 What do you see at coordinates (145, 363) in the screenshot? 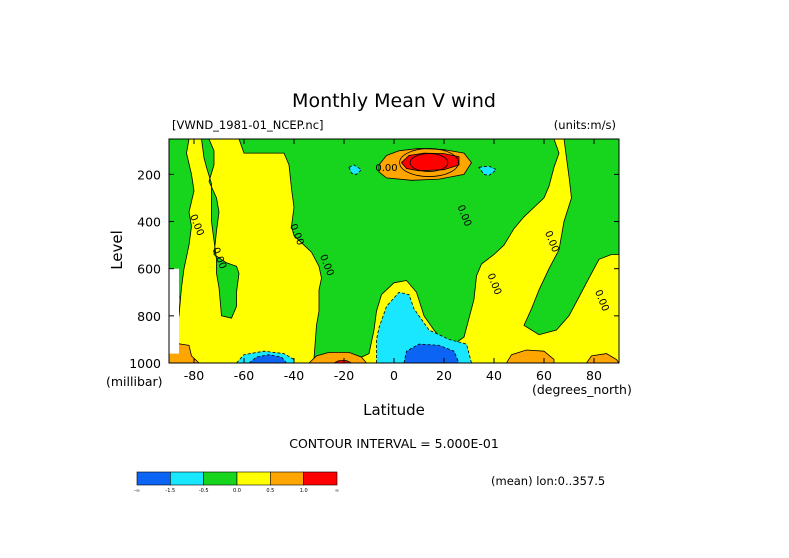
I see `y-tick-label: 1000` at bounding box center [145, 363].